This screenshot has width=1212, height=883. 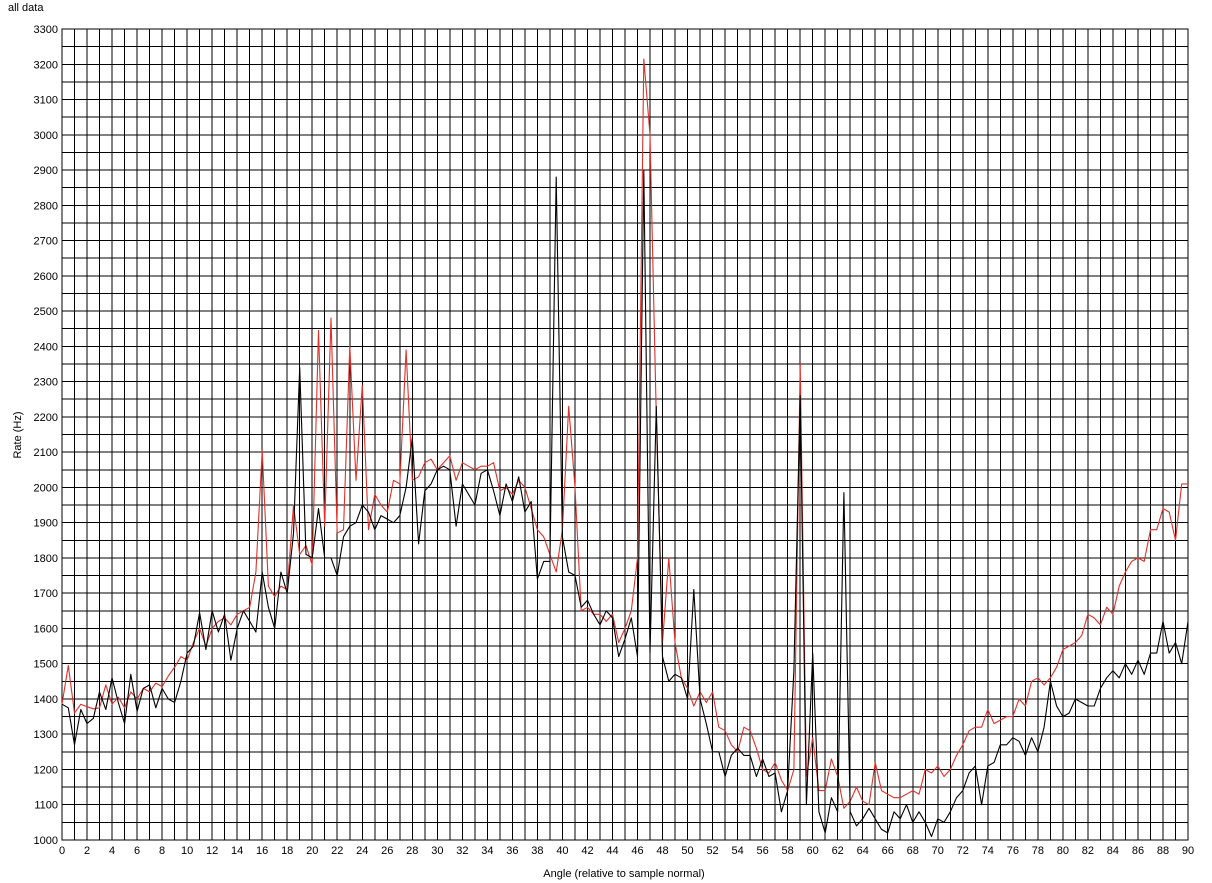 I want to click on x-tick-label: 60, so click(x=813, y=851).